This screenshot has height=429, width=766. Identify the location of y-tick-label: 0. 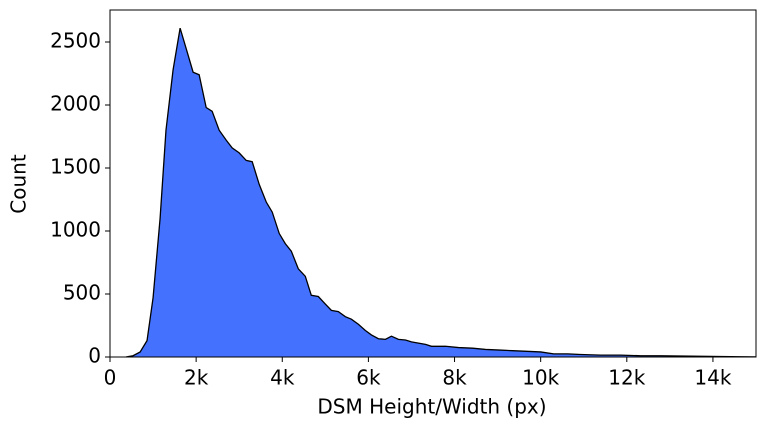
(94, 356).